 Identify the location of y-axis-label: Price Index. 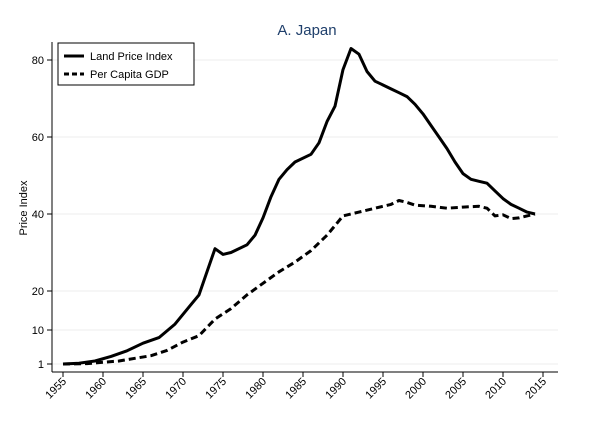
(24, 208).